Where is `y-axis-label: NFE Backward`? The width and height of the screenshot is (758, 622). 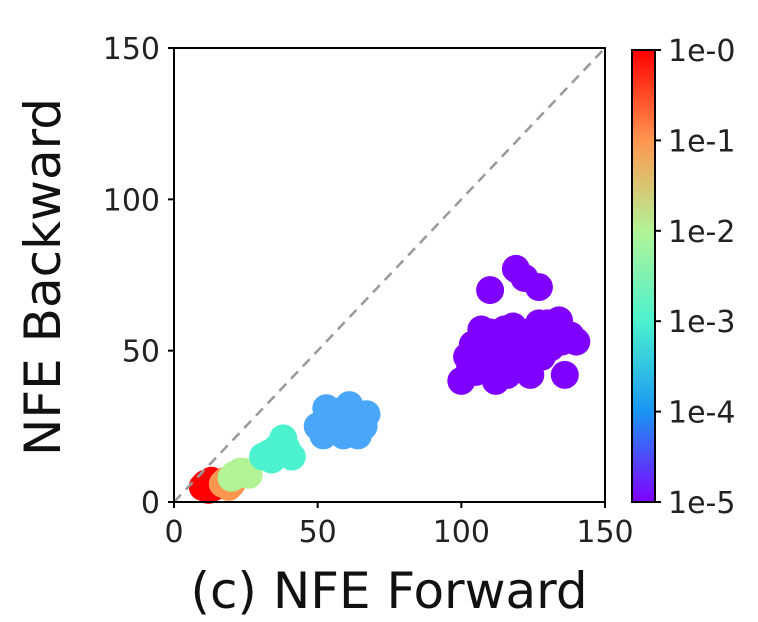
y-axis-label: NFE Backward is located at coordinates (43, 277).